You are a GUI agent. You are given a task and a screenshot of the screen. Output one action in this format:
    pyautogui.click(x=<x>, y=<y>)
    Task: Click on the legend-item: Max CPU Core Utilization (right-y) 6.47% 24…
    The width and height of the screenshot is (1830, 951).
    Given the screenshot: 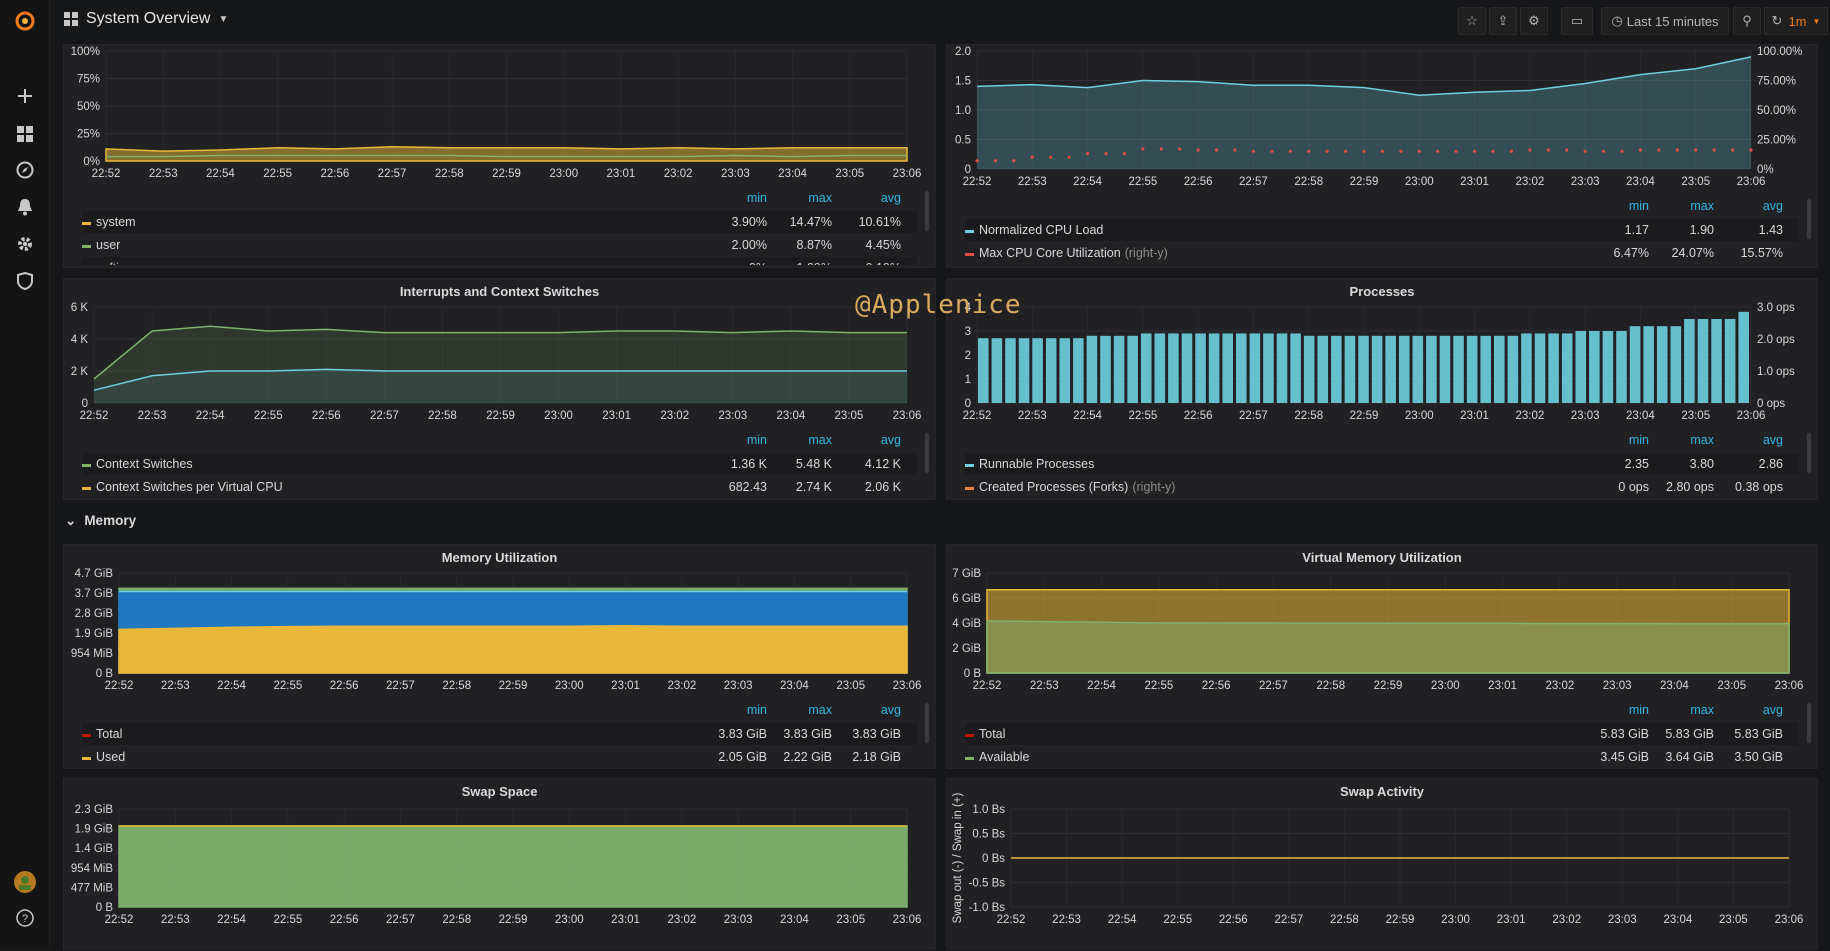 What is the action you would take?
    pyautogui.click(x=1382, y=253)
    